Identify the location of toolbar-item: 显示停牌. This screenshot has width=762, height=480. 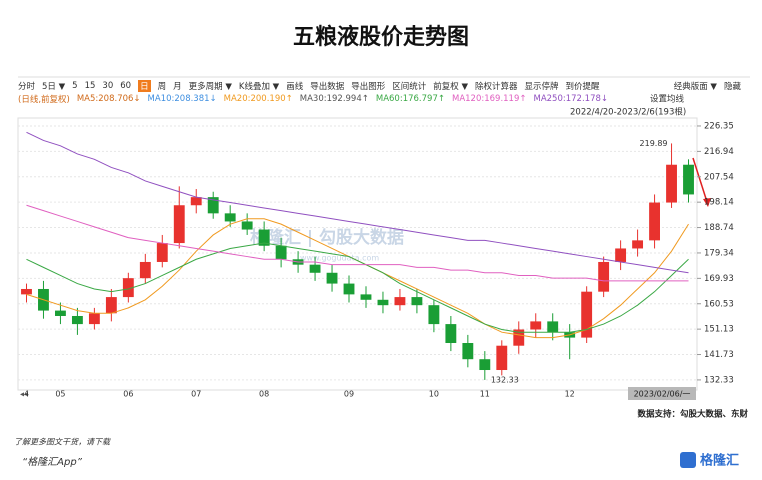
(541, 87).